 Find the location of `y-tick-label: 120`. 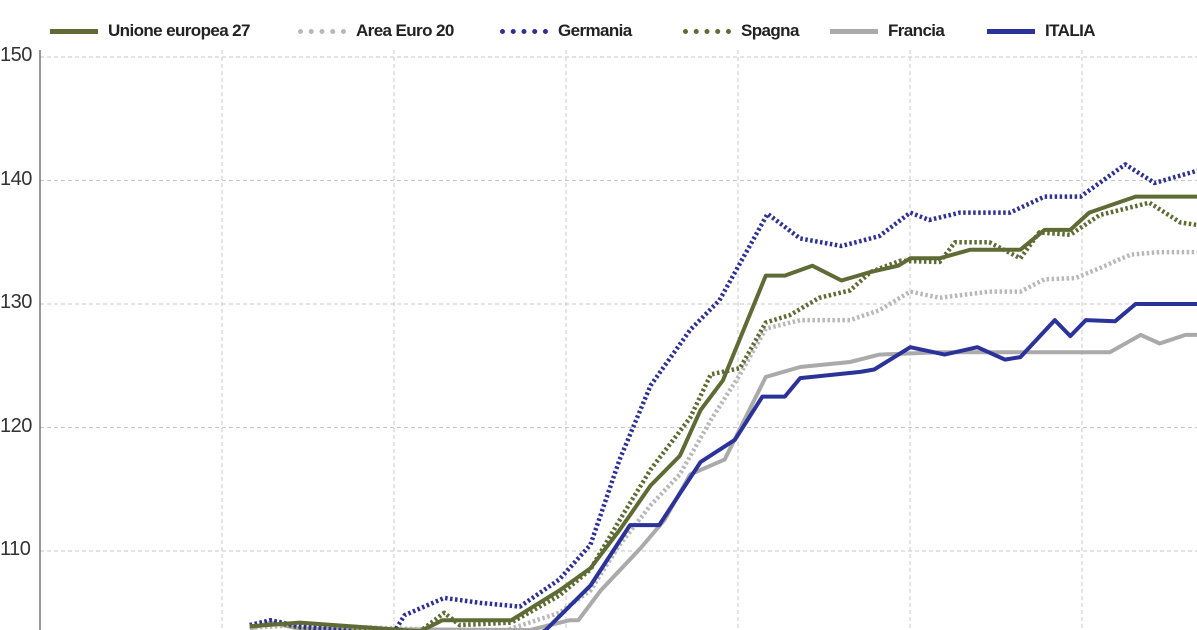

y-tick-label: 120 is located at coordinates (16, 425).